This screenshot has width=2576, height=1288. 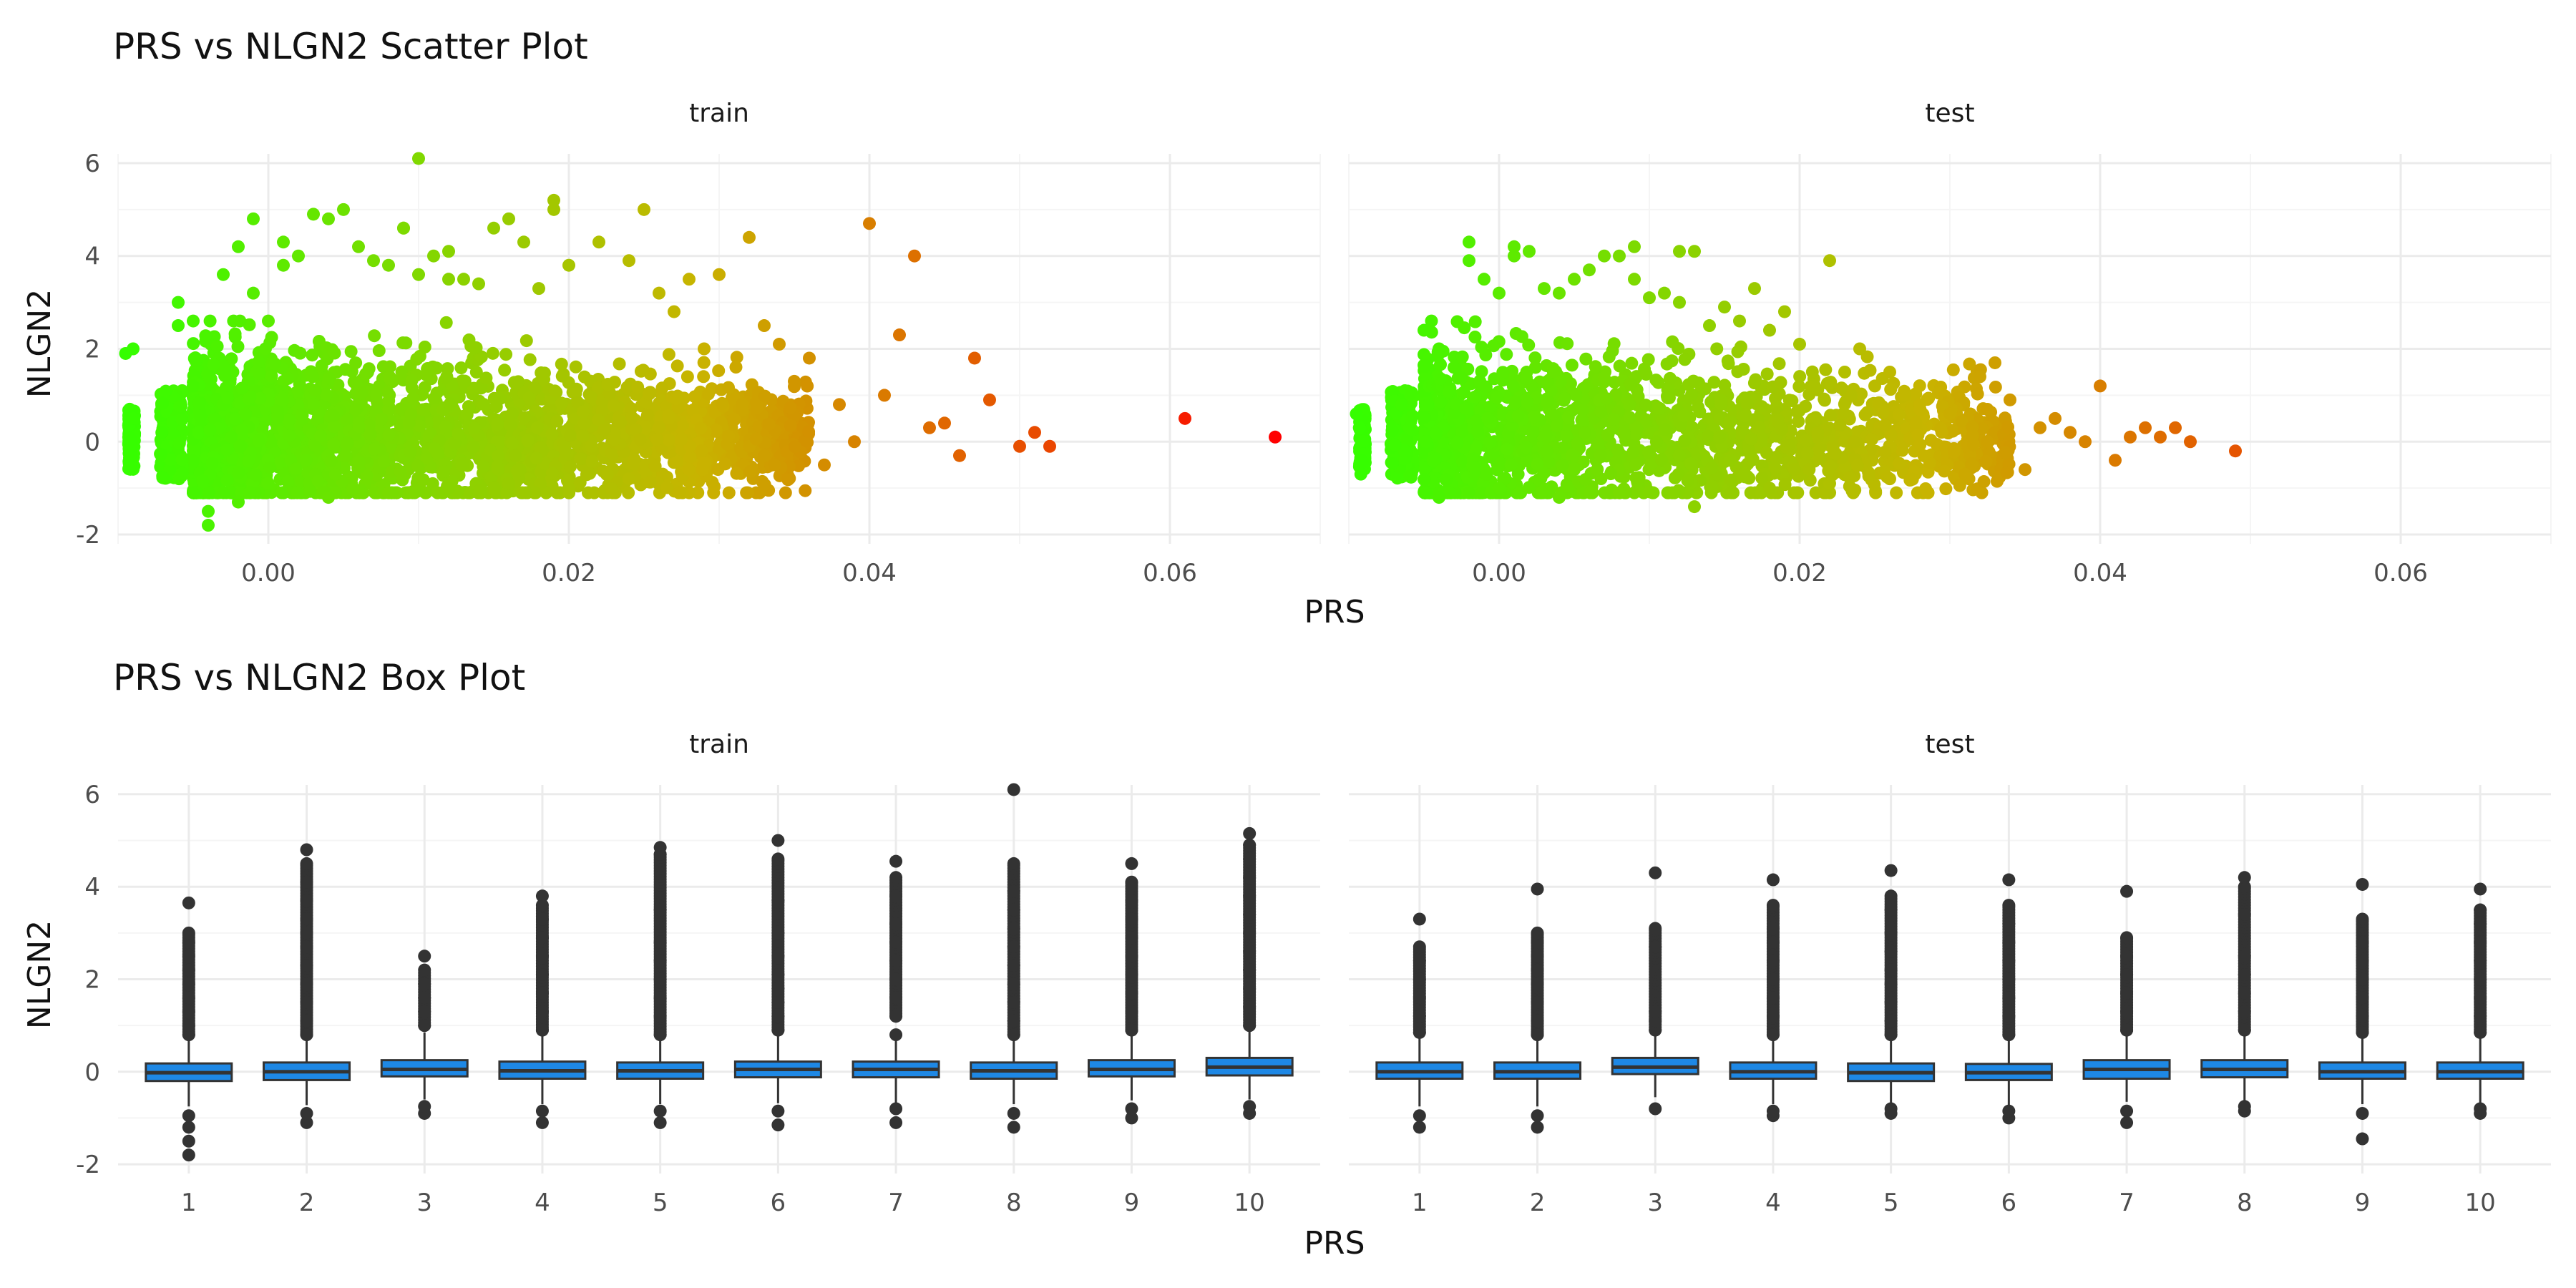 What do you see at coordinates (350, 46) in the screenshot?
I see `scatter-plot-title: PRS vs NLGN2 Scatter Plot` at bounding box center [350, 46].